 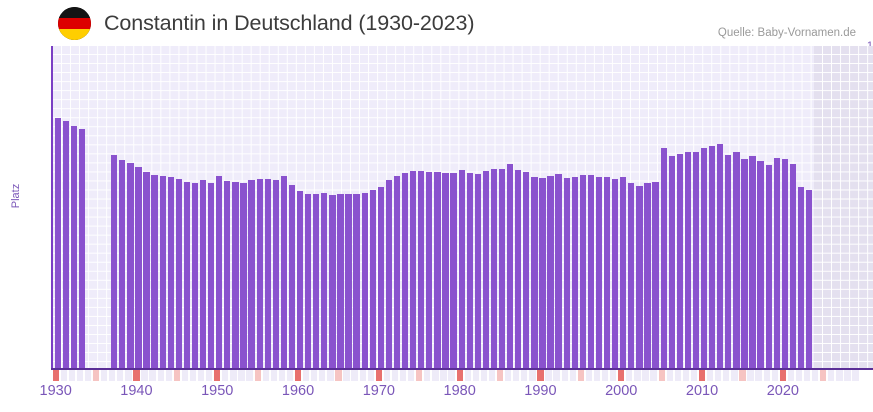 What do you see at coordinates (298, 391) in the screenshot?
I see `x-axis-tick-label: 1960` at bounding box center [298, 391].